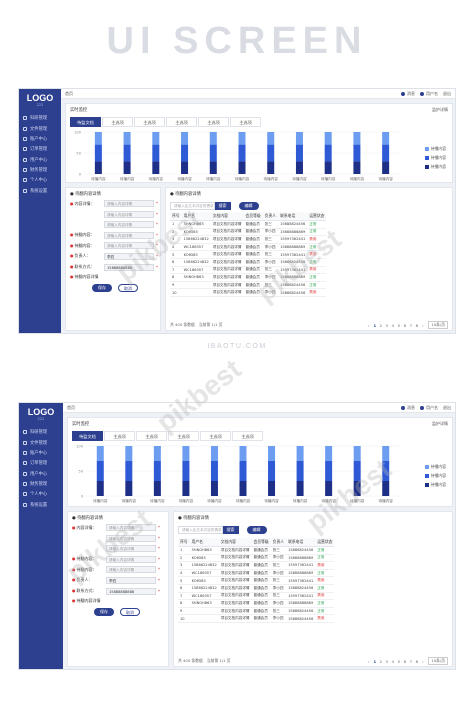 The width and height of the screenshot is (474, 714). I want to click on page-number: 4, so click(392, 661).